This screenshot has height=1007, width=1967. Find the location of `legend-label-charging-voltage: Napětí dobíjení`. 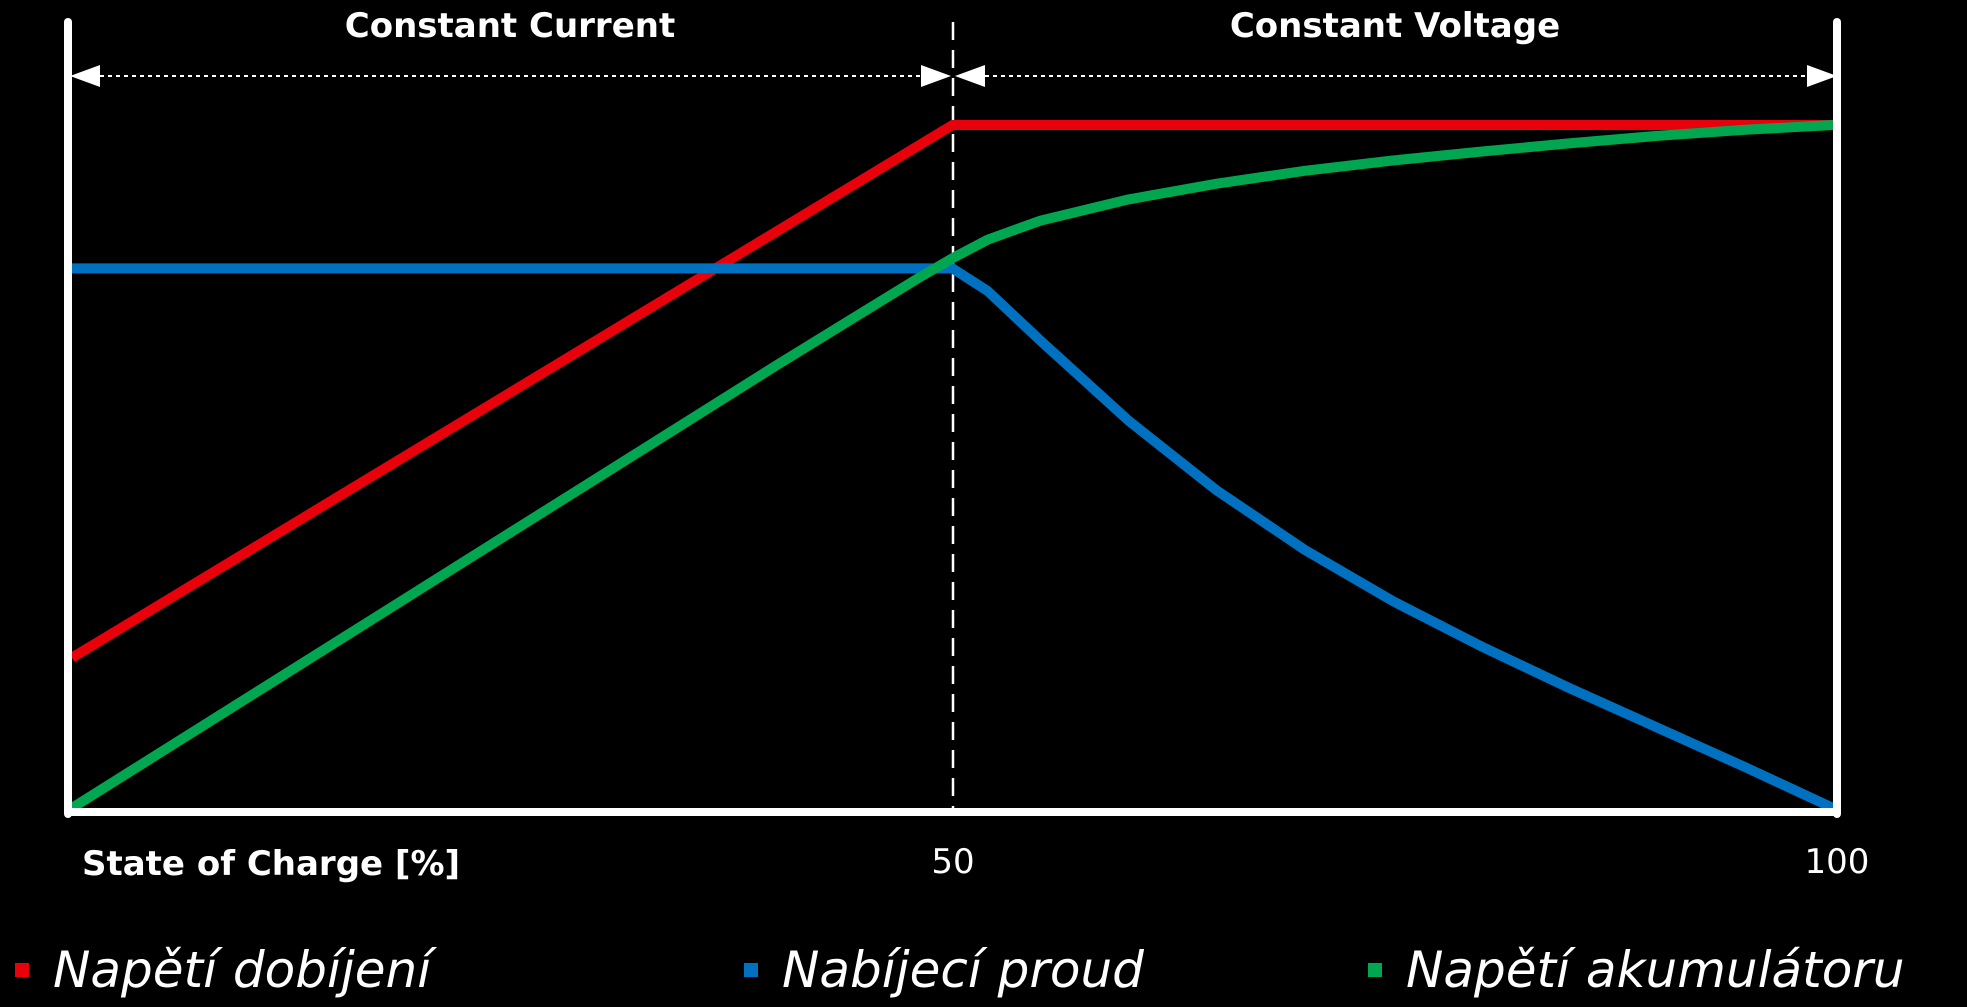

legend-label-charging-voltage: Napětí dobíjení is located at coordinates (242, 970).